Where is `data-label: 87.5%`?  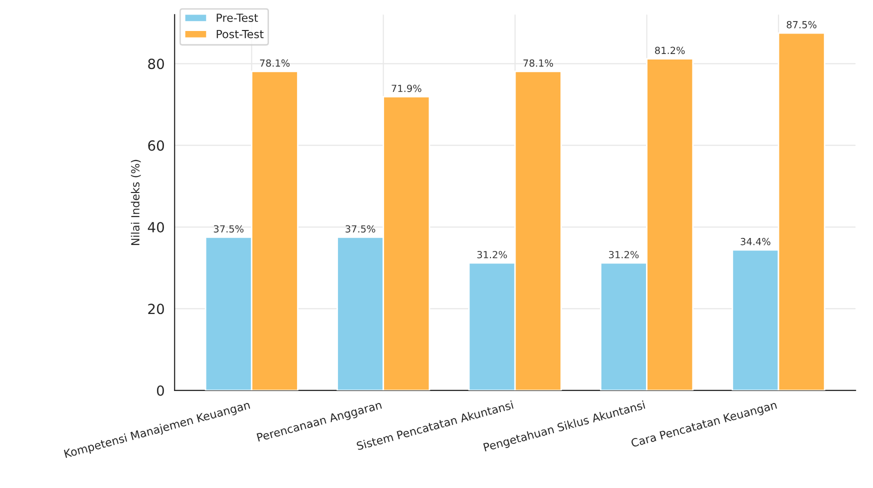 data-label: 87.5% is located at coordinates (801, 24).